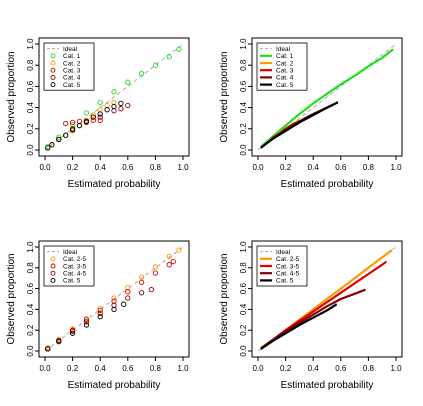 The width and height of the screenshot is (423, 406). Describe the element at coordinates (243, 351) in the screenshot. I see `y-tick-label: 0.0` at that location.